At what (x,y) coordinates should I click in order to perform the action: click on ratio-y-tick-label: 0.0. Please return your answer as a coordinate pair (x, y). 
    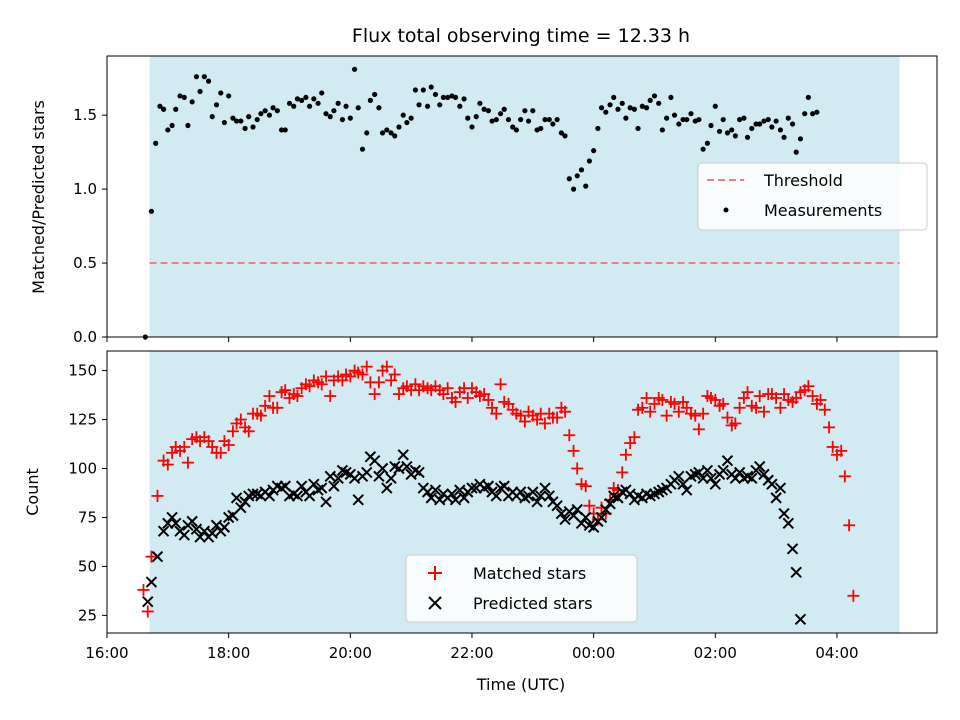
    Looking at the image, I should click on (85, 337).